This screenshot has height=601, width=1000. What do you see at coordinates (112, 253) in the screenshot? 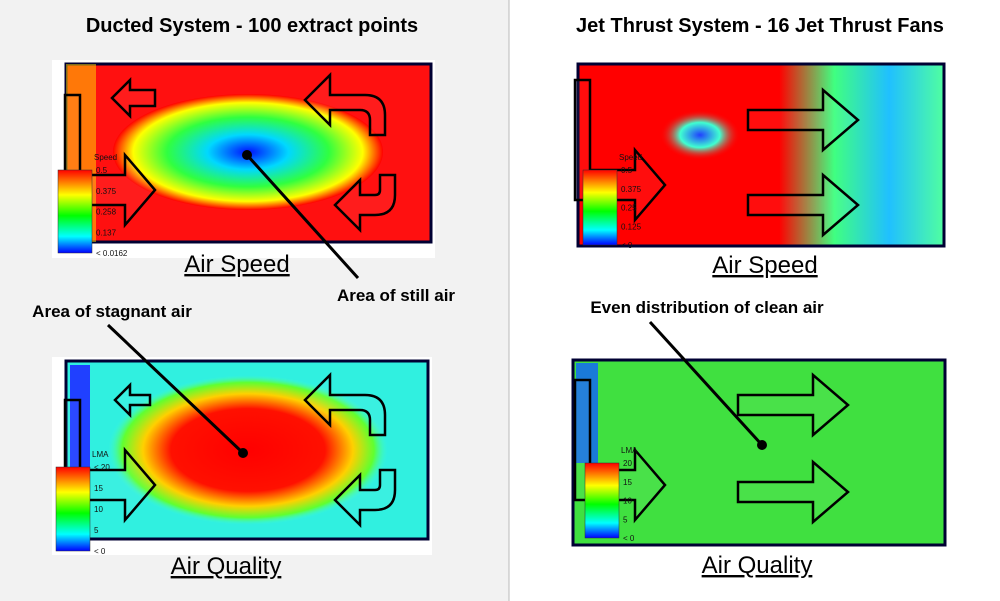
I see `legend-label: < 0.0162` at bounding box center [112, 253].